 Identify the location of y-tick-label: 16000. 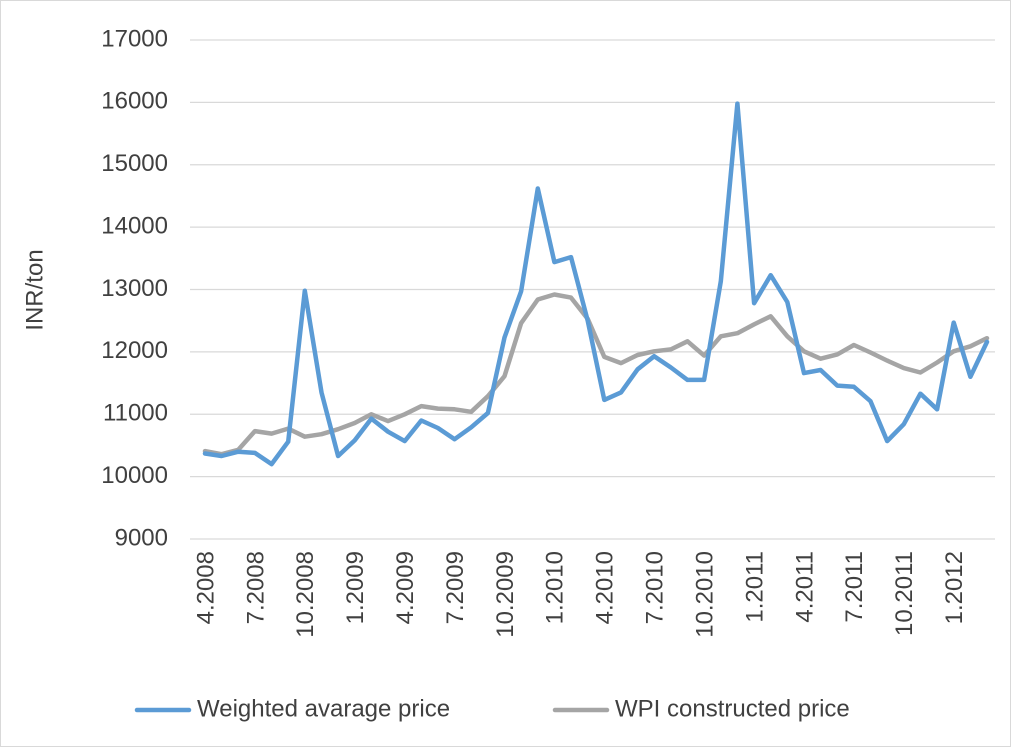
(134, 101).